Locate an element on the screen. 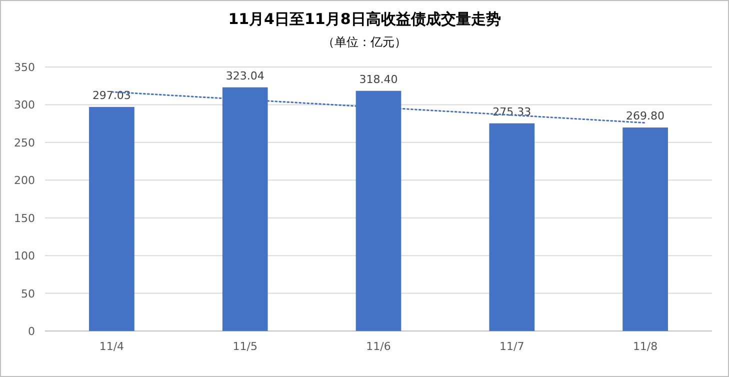  data-label: 269.80 is located at coordinates (645, 115).